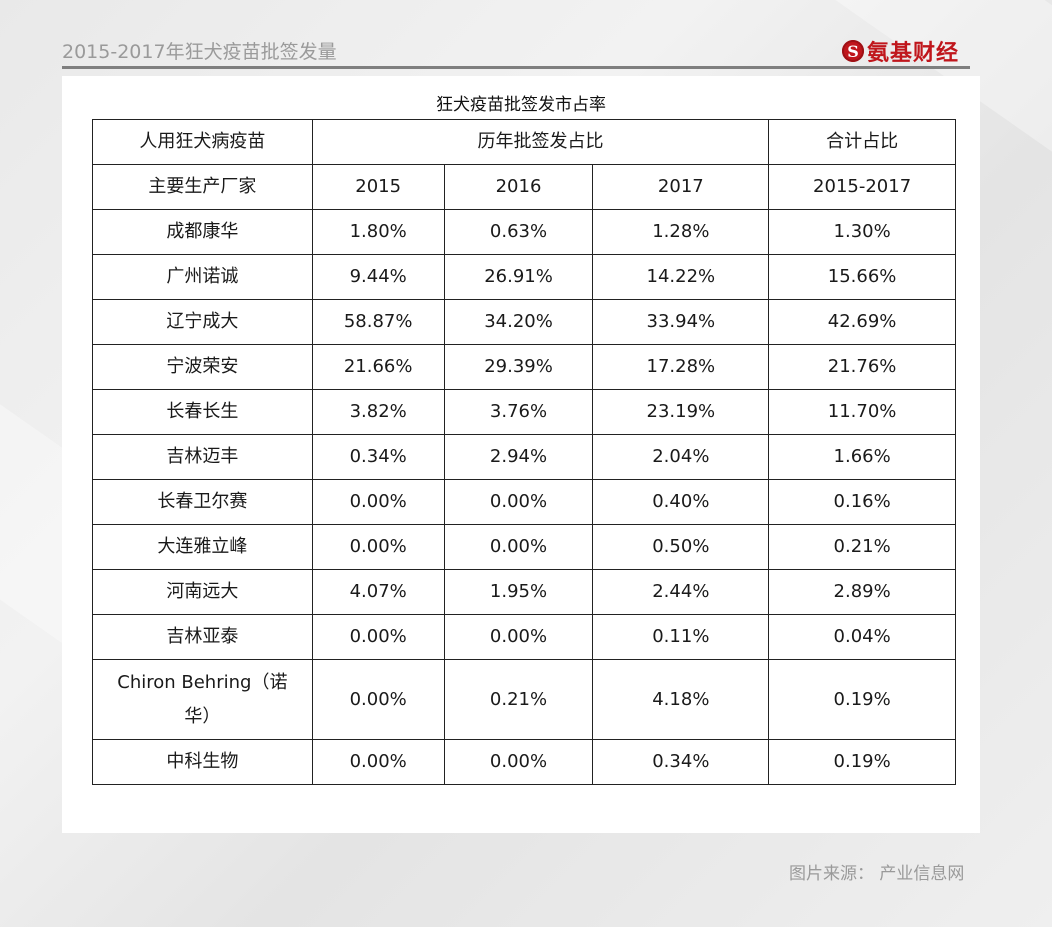 The width and height of the screenshot is (1052, 927). Describe the element at coordinates (378, 322) in the screenshot. I see `share-2015-cell: 58.87%` at that location.